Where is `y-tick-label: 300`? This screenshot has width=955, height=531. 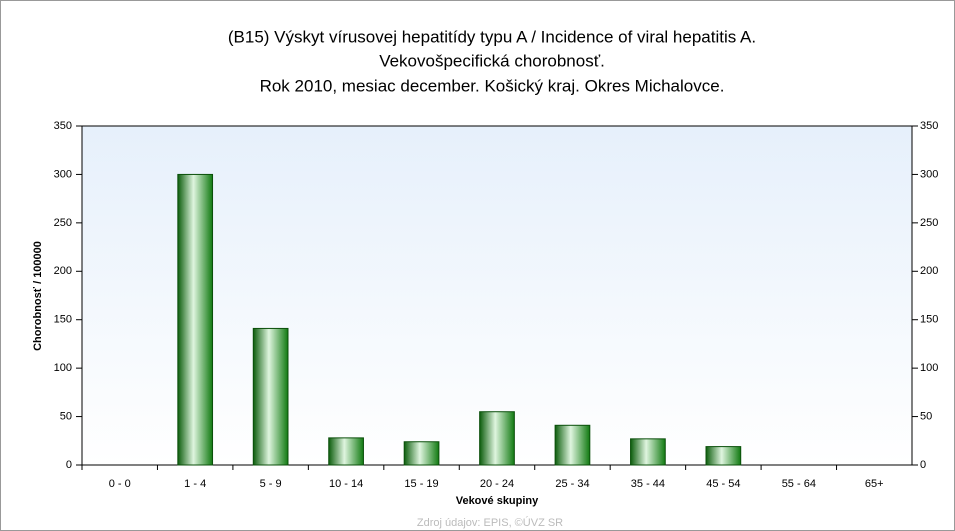 y-tick-label: 300 is located at coordinates (63, 174).